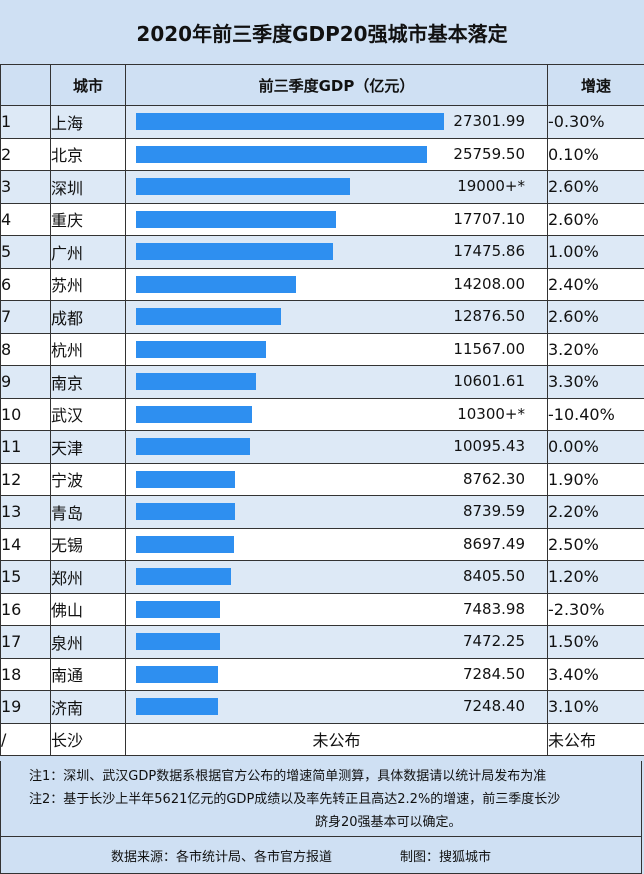  I want to click on growth-cell: -10.40%, so click(595, 414).